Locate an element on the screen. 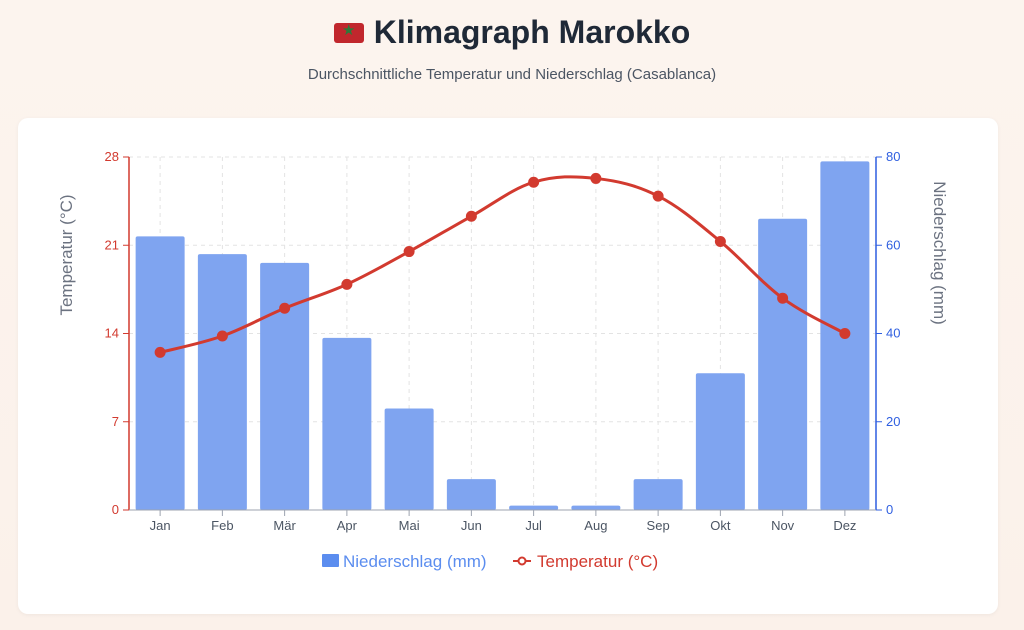  bar-Jun is located at coordinates (471, 494).